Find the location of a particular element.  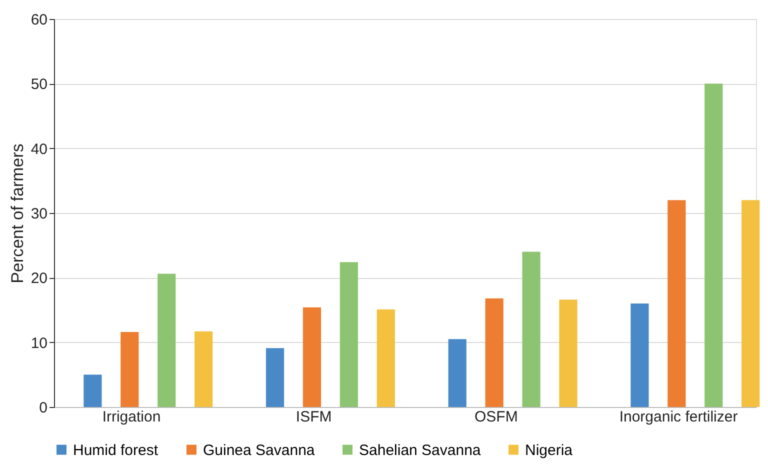

y-tick-label: 30 is located at coordinates (39, 214).